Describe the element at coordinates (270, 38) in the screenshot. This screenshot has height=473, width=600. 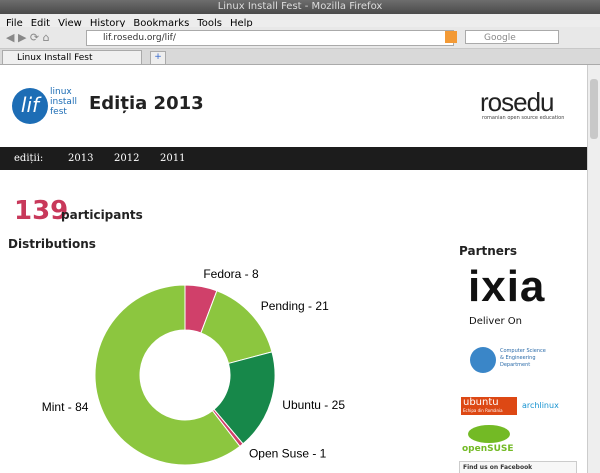
I see `url-bar: lif.rosedu.org/lif/` at that location.